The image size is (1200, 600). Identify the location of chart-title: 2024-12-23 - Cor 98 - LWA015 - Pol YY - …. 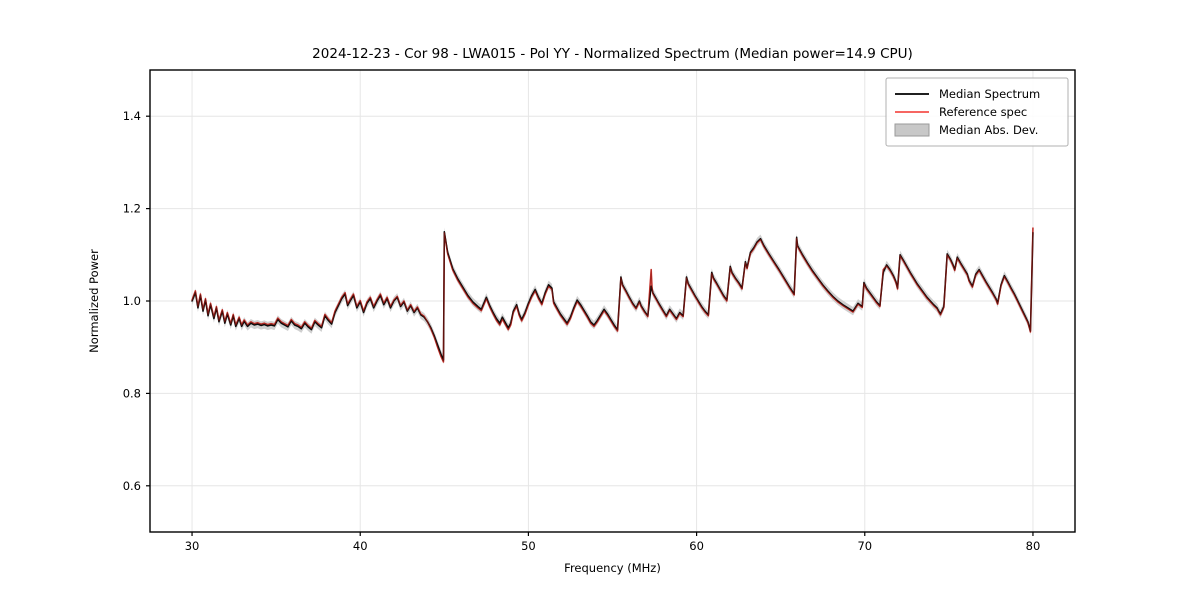
(612, 54).